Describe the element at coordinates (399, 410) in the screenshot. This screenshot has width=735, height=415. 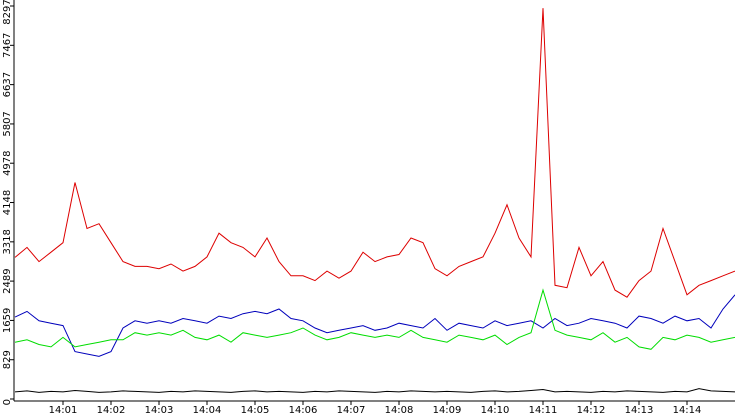
I see `x-tick-label: 14:08` at that location.